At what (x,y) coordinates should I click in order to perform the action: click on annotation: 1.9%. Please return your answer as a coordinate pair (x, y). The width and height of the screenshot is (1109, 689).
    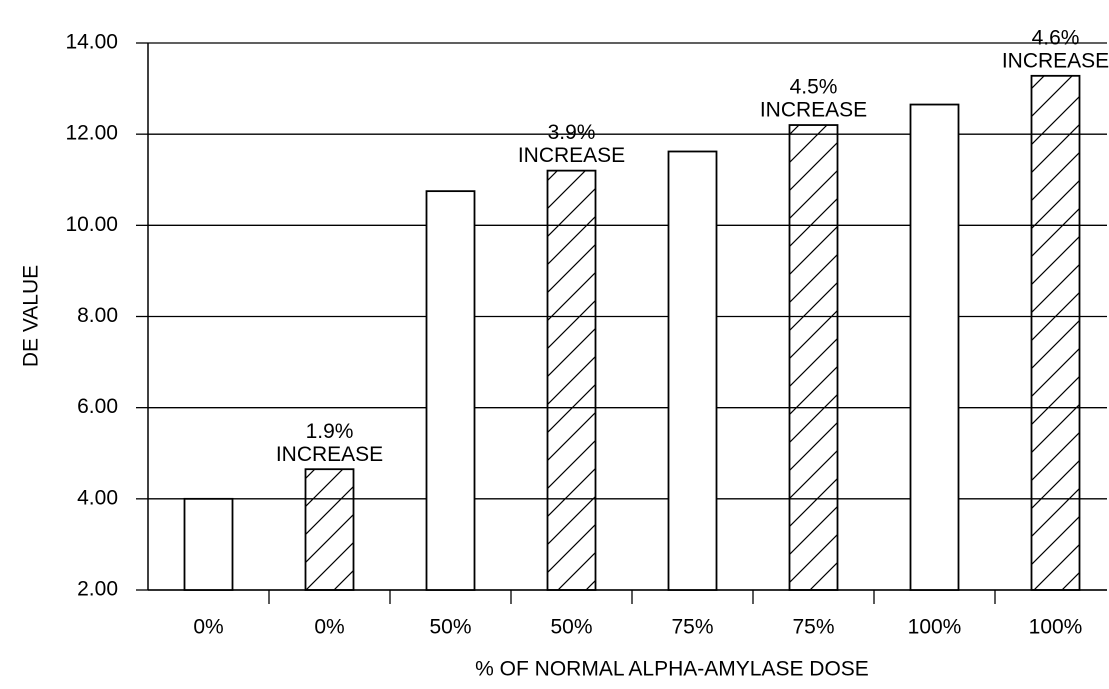
    Looking at the image, I should click on (330, 431).